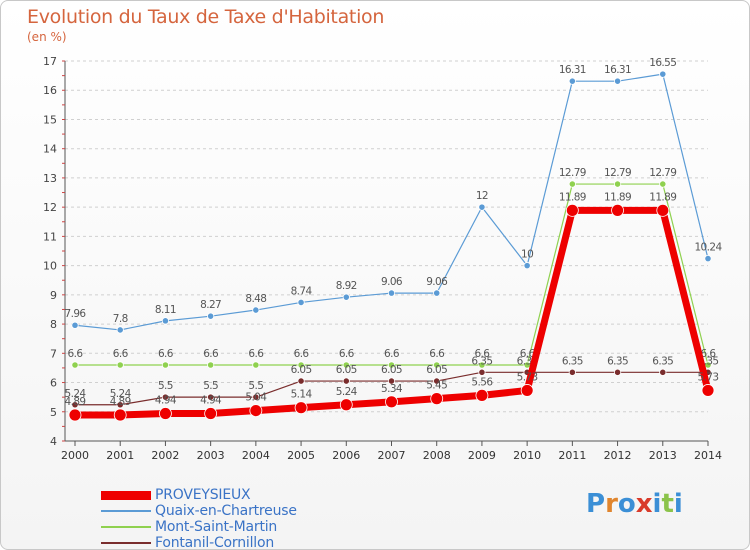 Image resolution: width=750 pixels, height=550 pixels. What do you see at coordinates (657, 504) in the screenshot?
I see `logo-letter: i` at bounding box center [657, 504].